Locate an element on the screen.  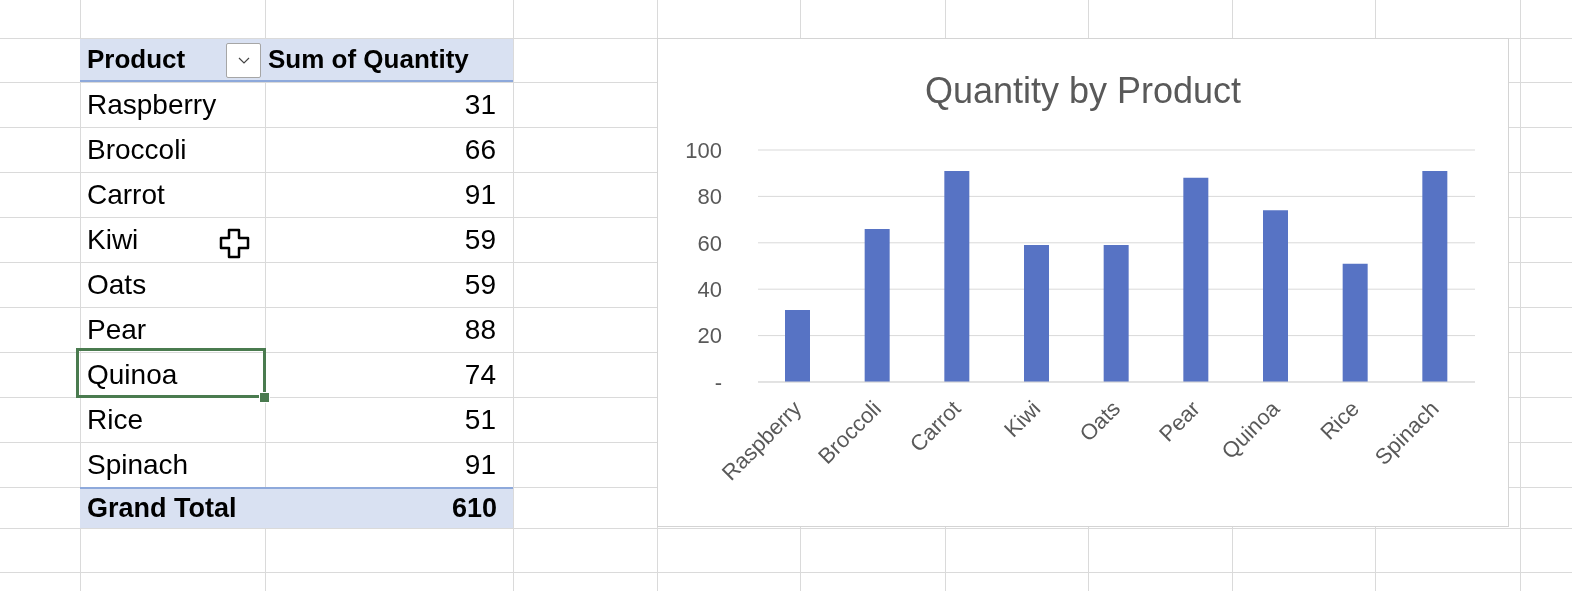
x-tick-label: Rice is located at coordinates (1340, 420).